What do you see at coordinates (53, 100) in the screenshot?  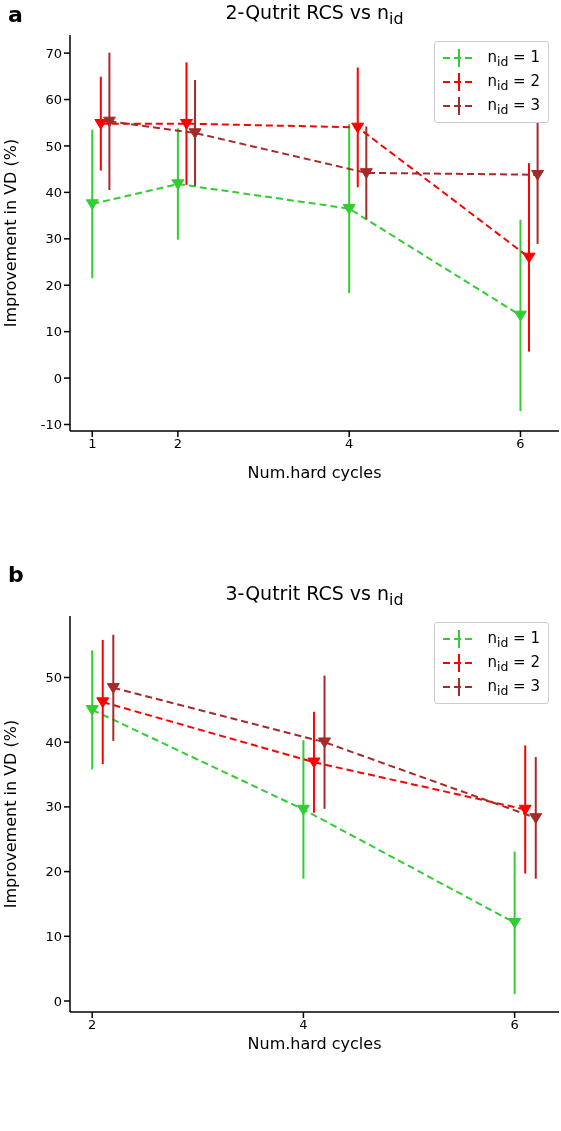 I see `y-tick-label: 60` at bounding box center [53, 100].